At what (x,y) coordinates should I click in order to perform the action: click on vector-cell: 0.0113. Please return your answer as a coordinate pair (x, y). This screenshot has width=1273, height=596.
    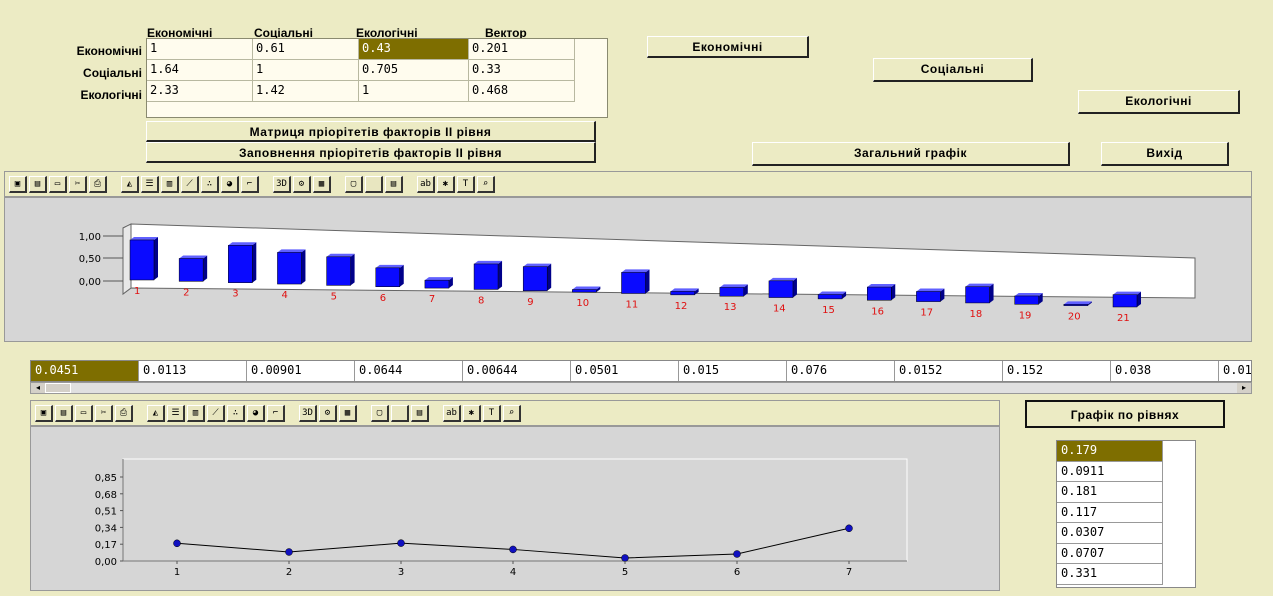
    Looking at the image, I should click on (193, 371).